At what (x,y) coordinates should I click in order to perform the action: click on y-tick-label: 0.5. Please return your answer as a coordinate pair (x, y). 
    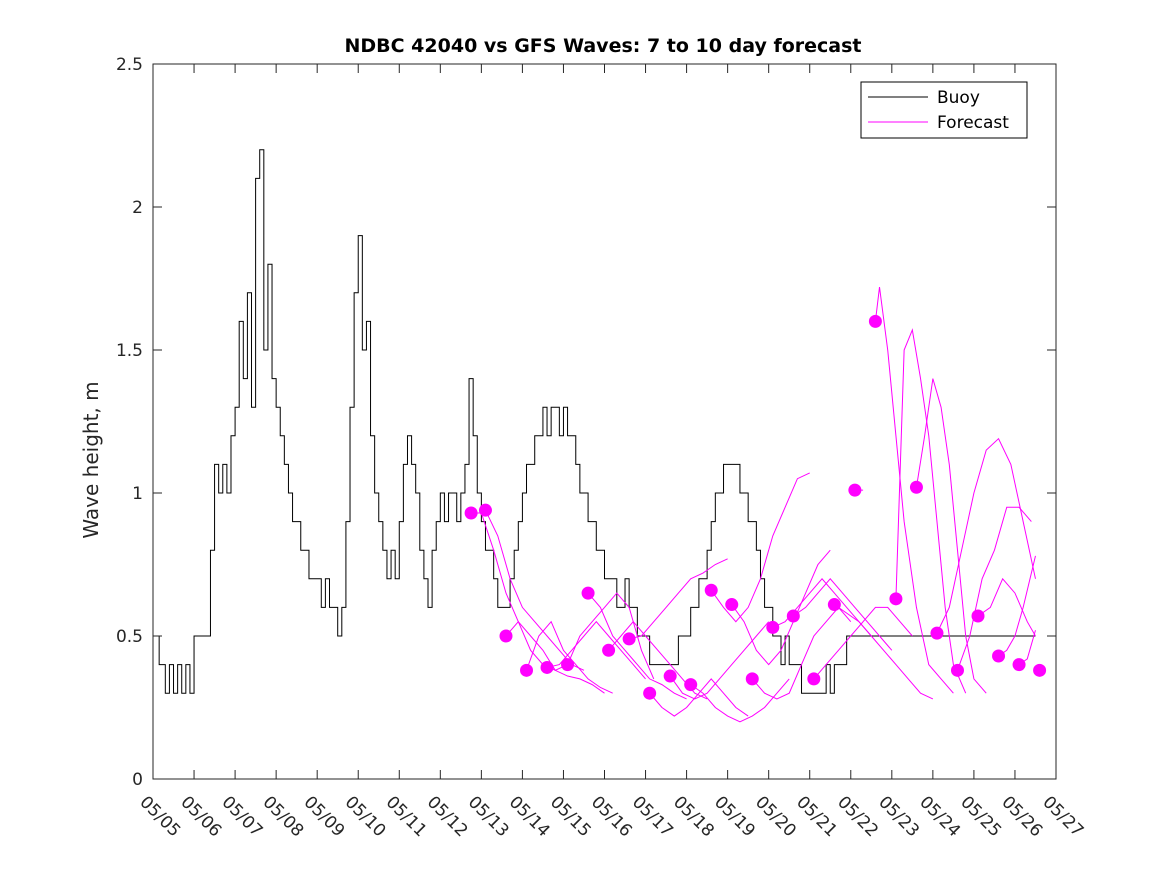
    Looking at the image, I should click on (129, 637).